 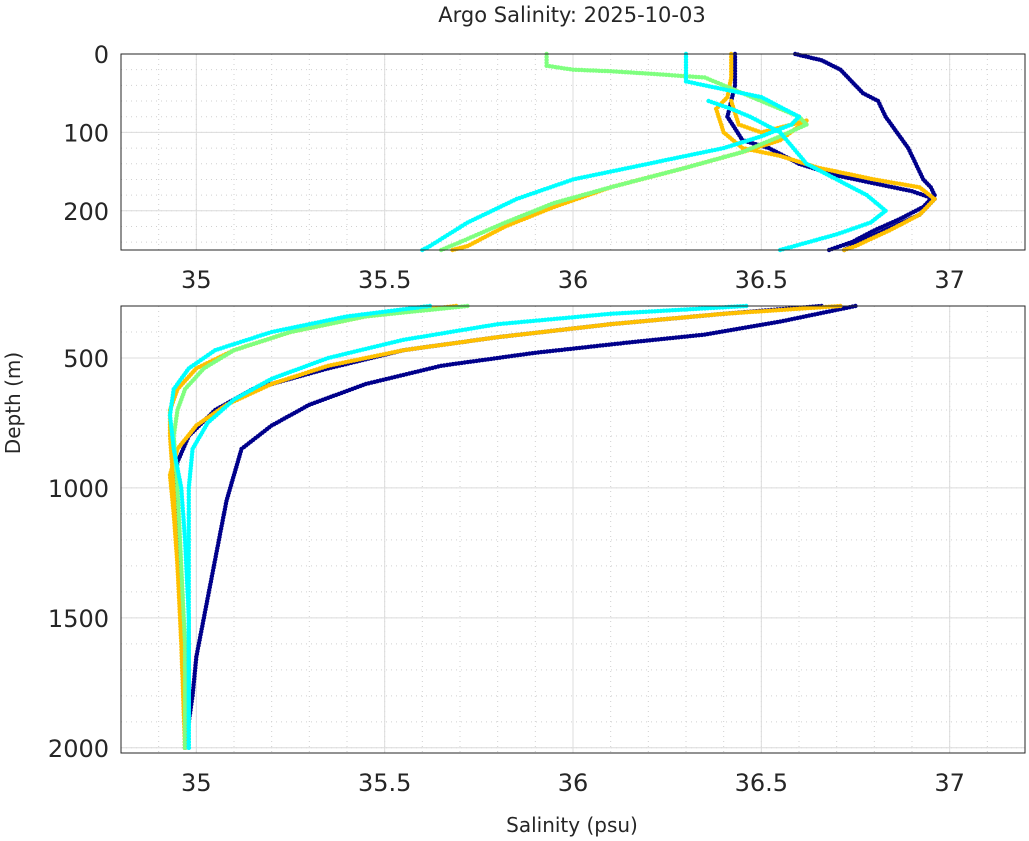 What do you see at coordinates (611, 152) in the screenshot?
I see `series-float-cyan` at bounding box center [611, 152].